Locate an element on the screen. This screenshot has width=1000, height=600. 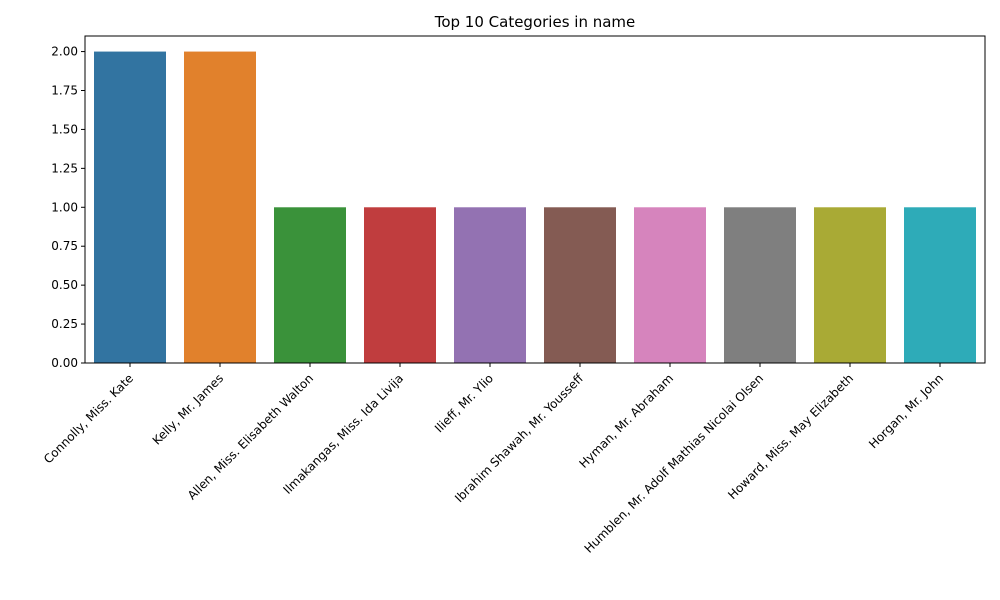
y-axis: 0.00 0.25 0.50 0.75 1.00 1.25 1.50 1.75 2.00 is located at coordinates (68, 207).